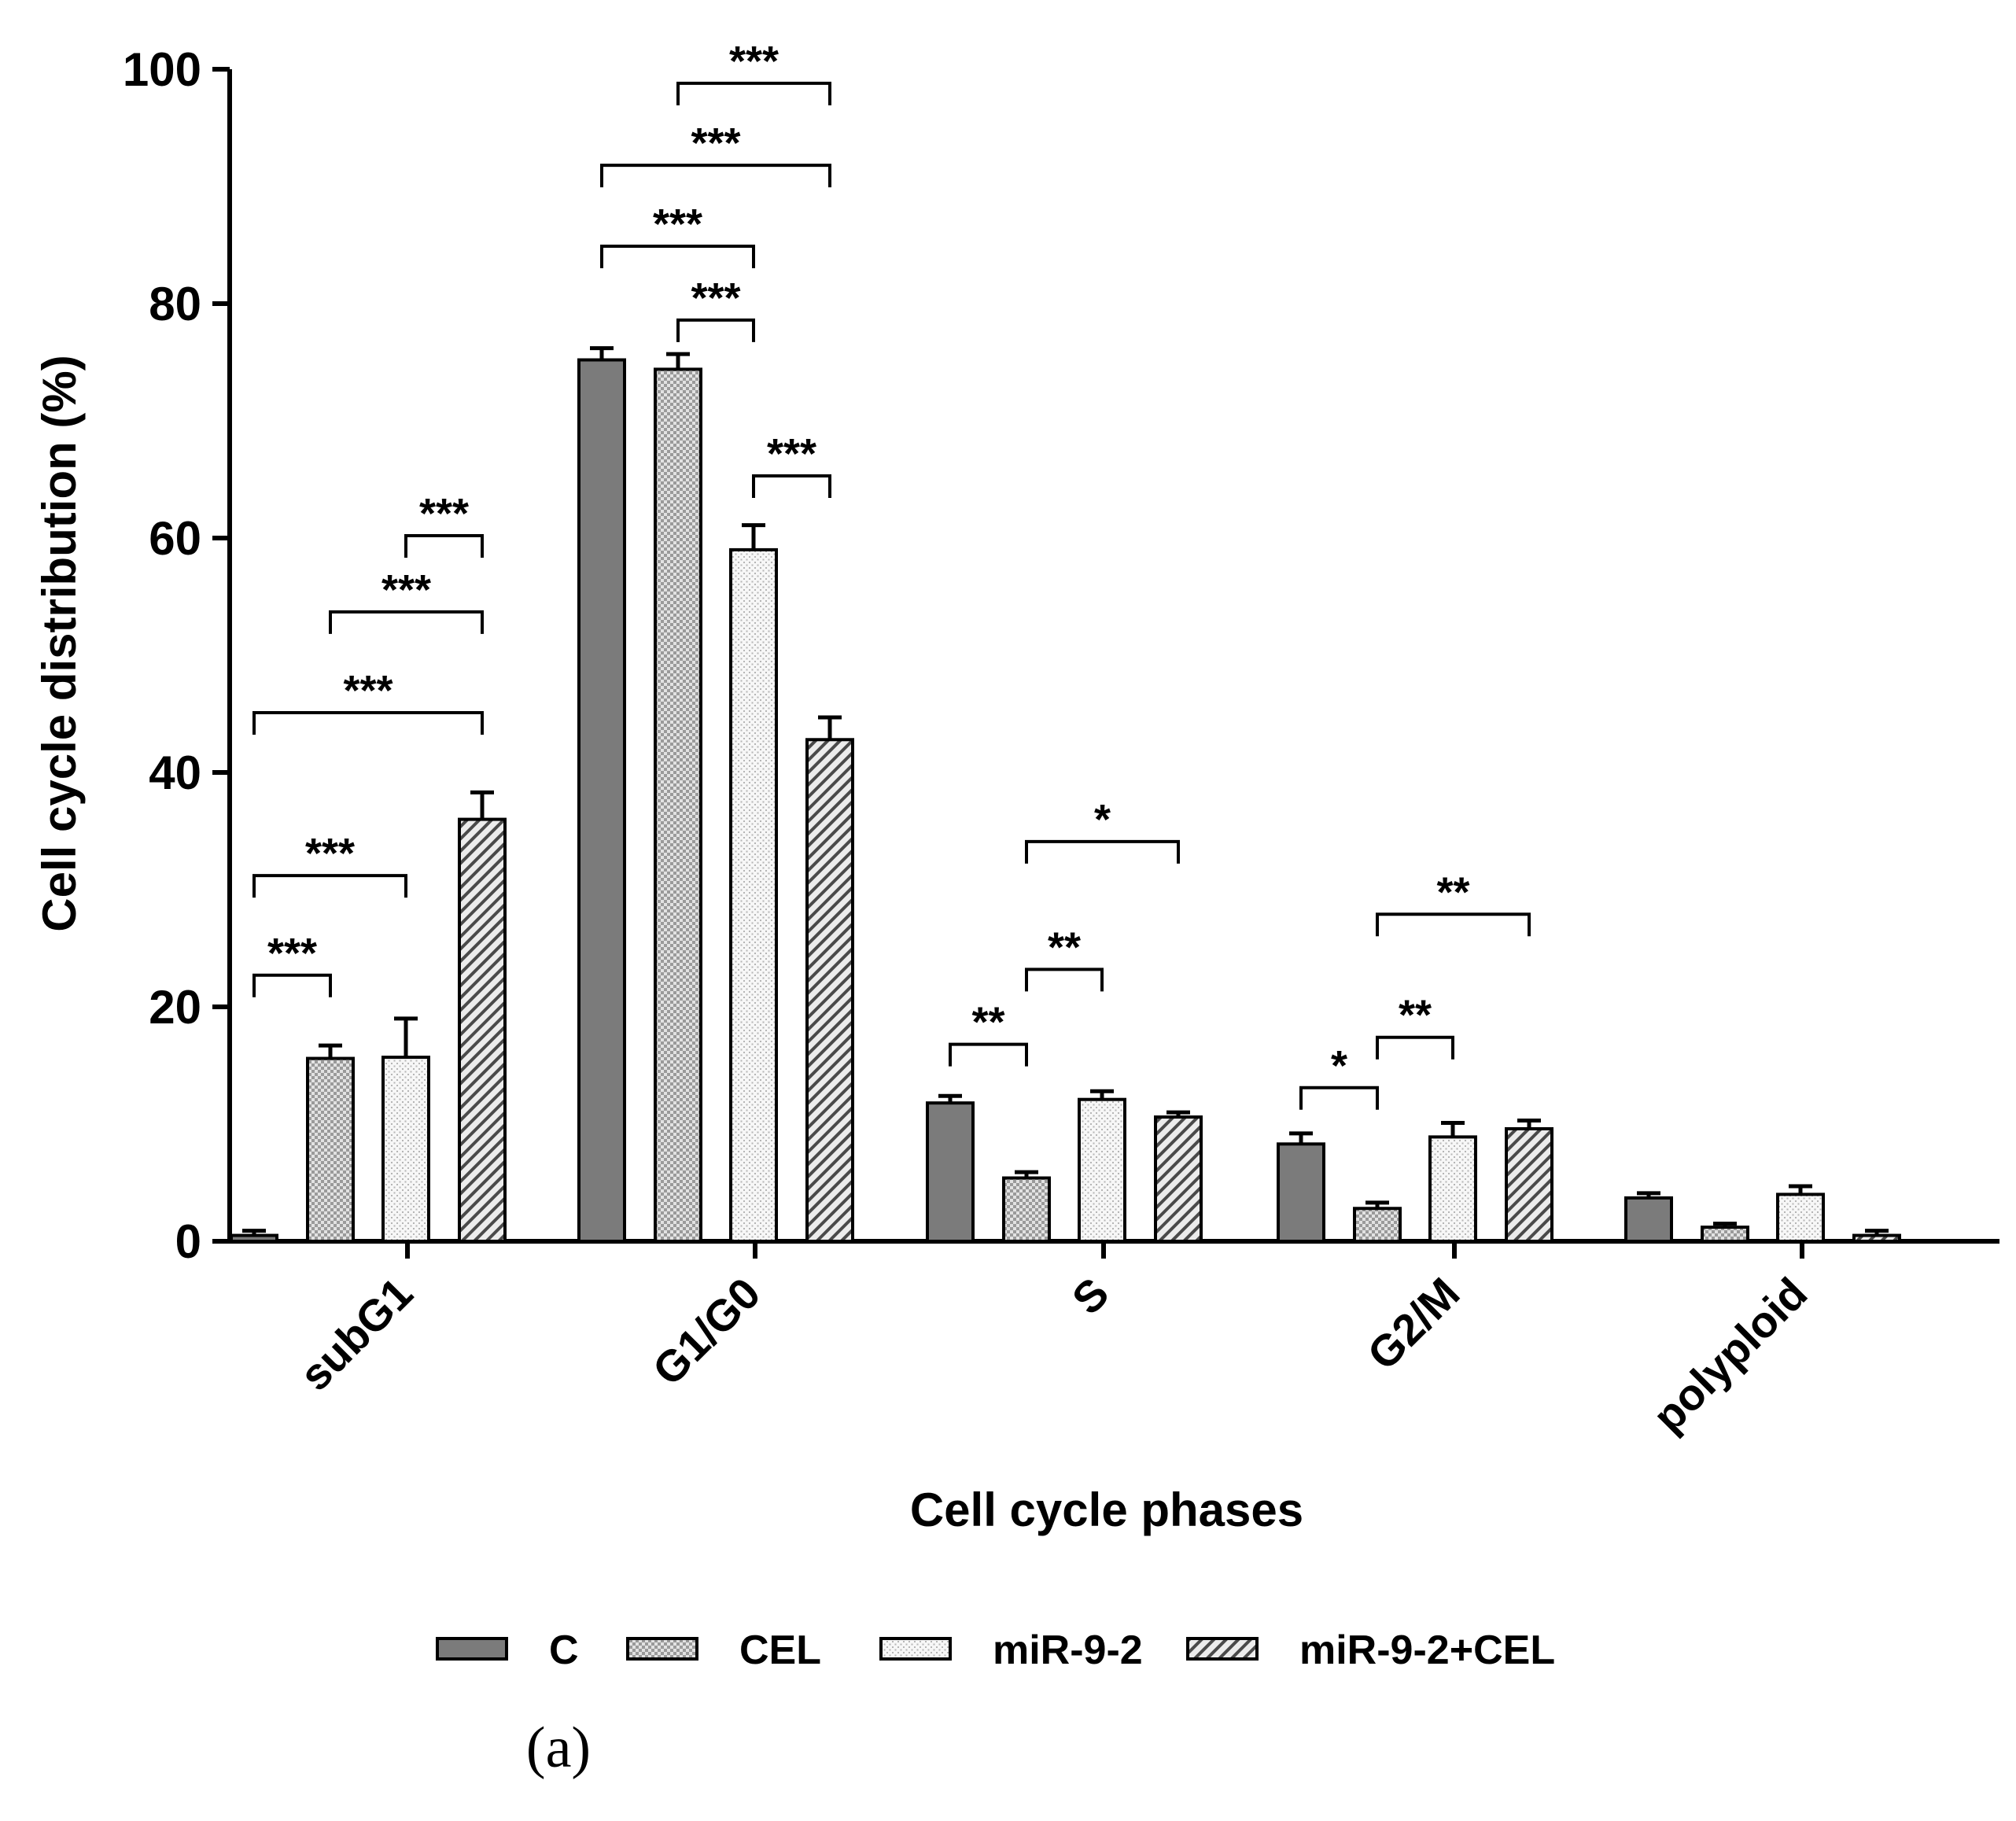  What do you see at coordinates (706, 1331) in the screenshot?
I see `x-tick-label: G1/G0` at bounding box center [706, 1331].